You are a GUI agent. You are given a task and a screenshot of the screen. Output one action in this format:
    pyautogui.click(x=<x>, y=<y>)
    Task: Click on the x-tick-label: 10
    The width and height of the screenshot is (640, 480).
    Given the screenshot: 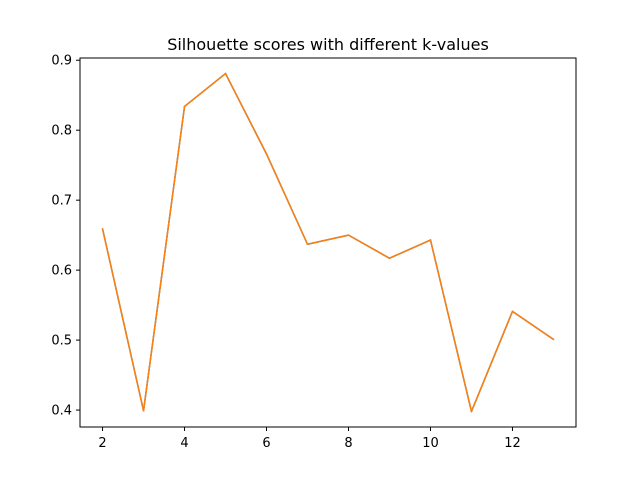 What is the action you would take?
    pyautogui.click(x=430, y=443)
    